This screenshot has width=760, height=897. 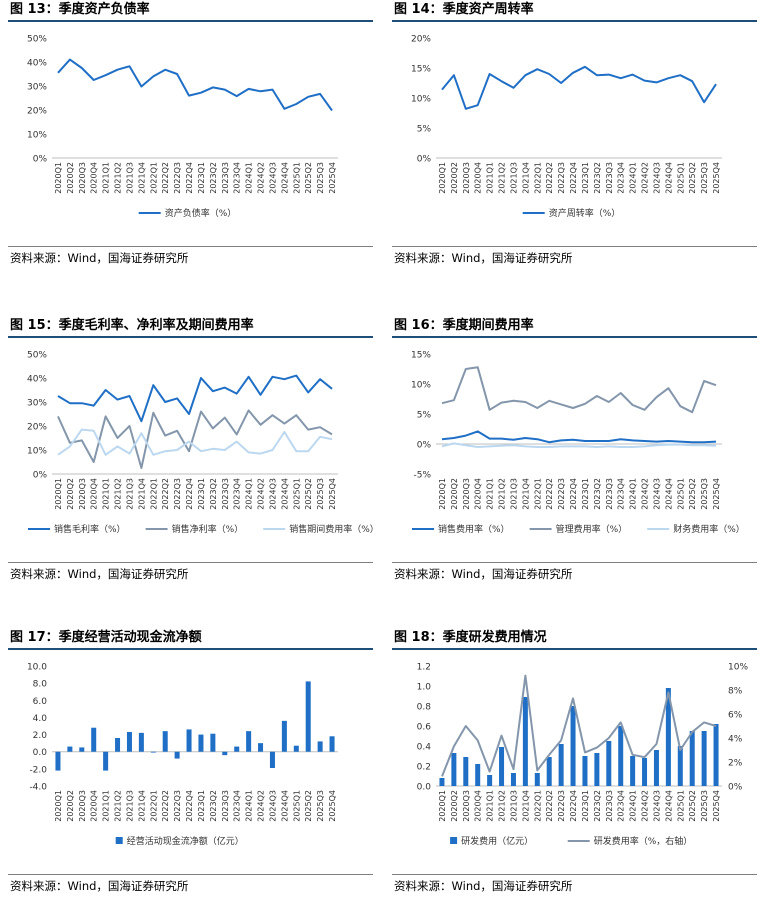 What do you see at coordinates (37, 668) in the screenshot?
I see `y-tick-label: 10.0` at bounding box center [37, 668].